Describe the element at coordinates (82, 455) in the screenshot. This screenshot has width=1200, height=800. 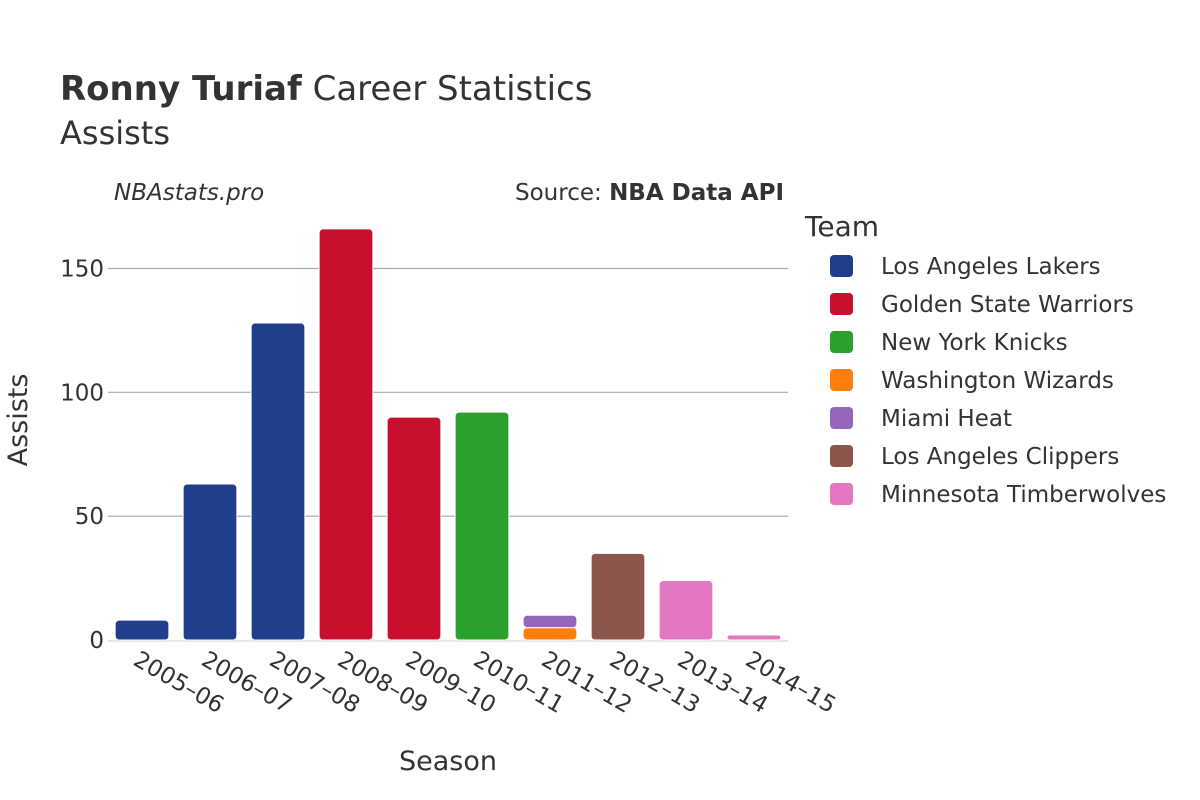
I see `y-axis-ticks: 0 50 100 150` at that location.